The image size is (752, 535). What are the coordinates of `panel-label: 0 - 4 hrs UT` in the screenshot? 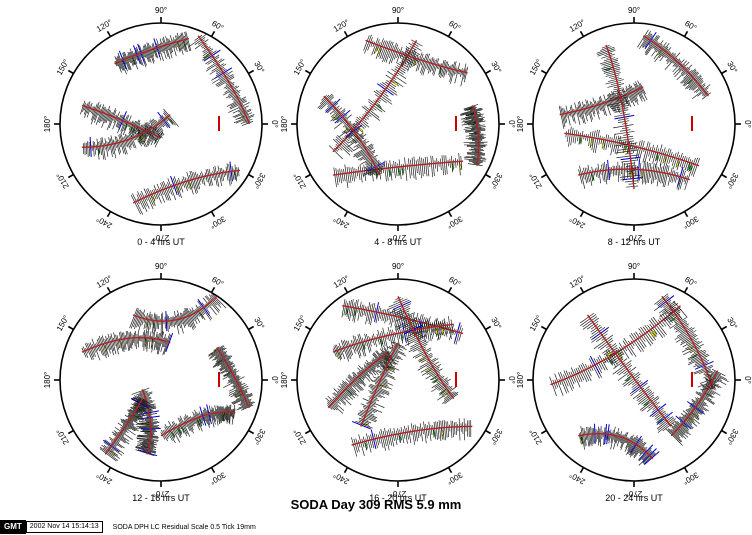 It's located at (161, 242).